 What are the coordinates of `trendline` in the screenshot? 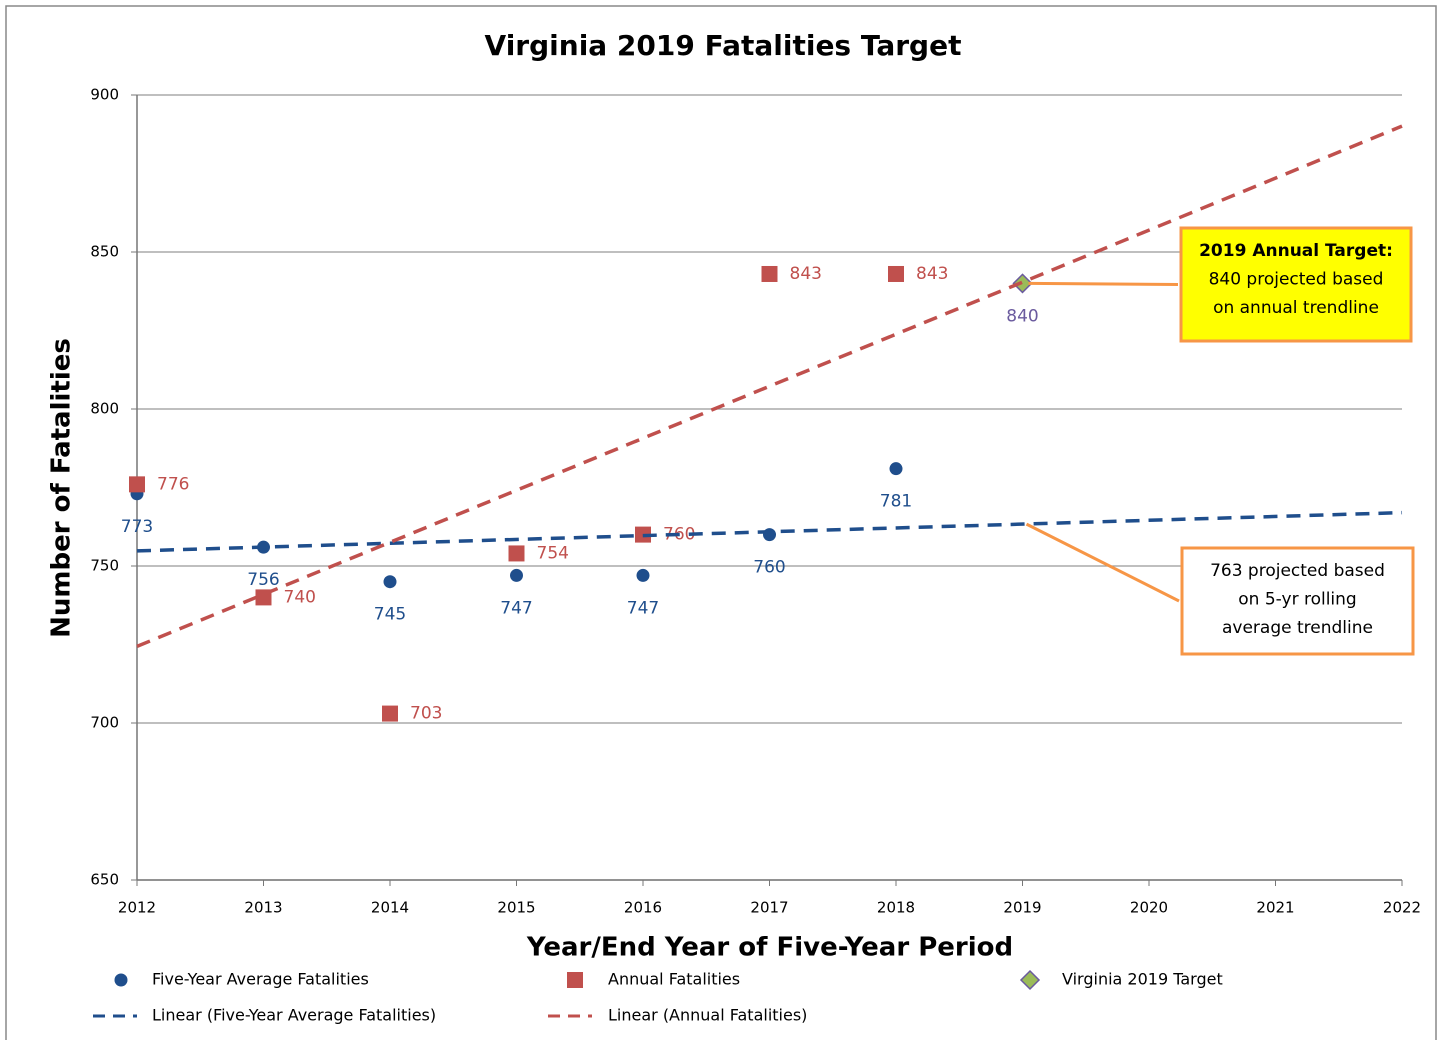 It's located at (769, 531).